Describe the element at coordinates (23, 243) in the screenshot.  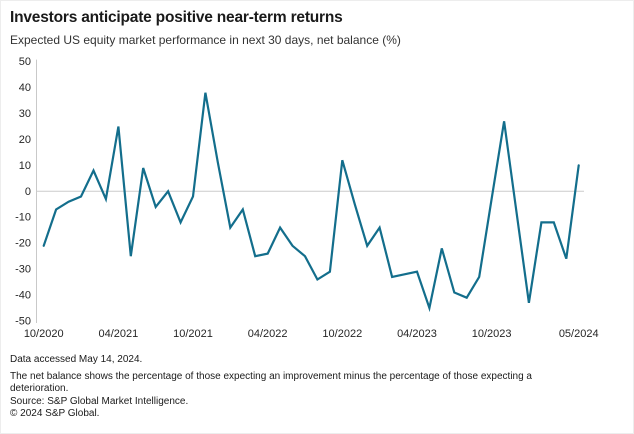
I see `y-tick-label: -20` at that location.